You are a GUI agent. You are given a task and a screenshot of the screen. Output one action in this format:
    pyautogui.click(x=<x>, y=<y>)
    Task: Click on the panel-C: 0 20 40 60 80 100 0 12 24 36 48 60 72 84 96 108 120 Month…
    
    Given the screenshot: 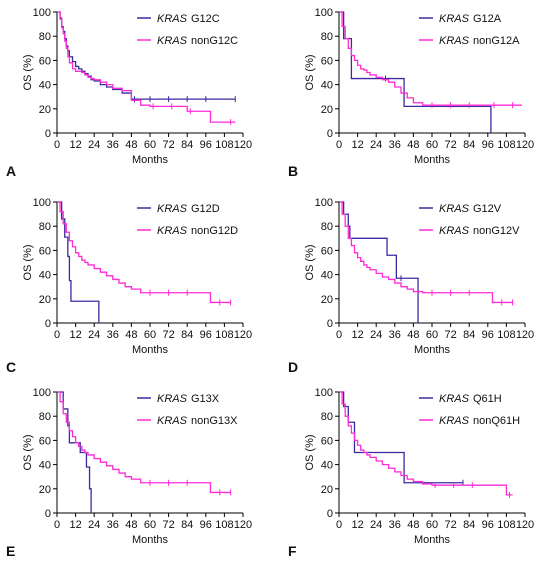 What is the action you would take?
    pyautogui.click(x=129, y=286)
    